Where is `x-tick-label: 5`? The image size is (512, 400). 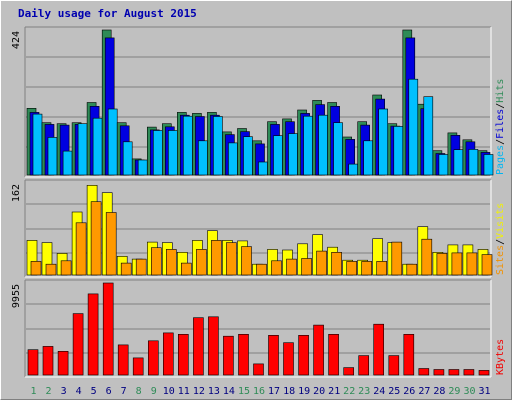 x-tick-label: 5 is located at coordinates (94, 391).